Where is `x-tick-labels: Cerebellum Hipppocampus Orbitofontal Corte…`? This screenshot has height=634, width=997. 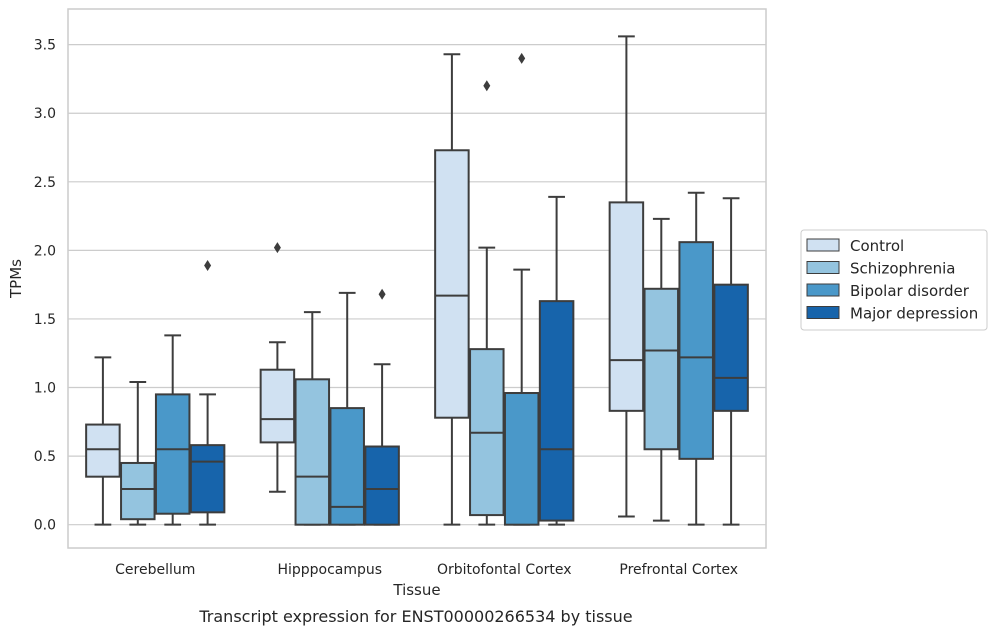
x-tick-labels: Cerebellum Hipppocampus Orbitofontal Corte… is located at coordinates (426, 570).